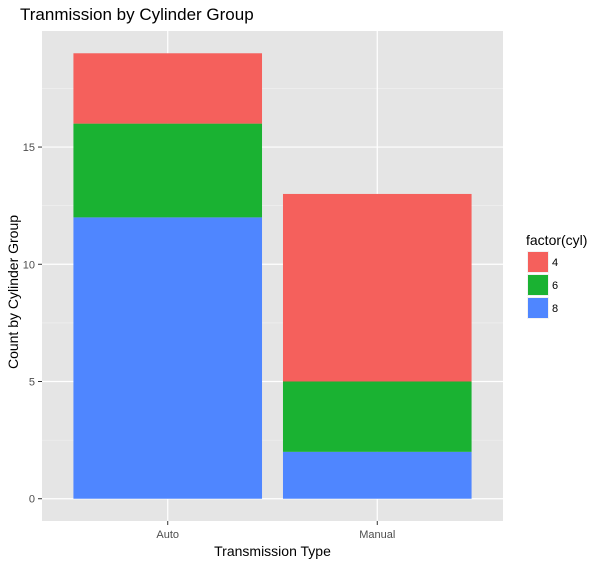 The image size is (605, 567). Describe the element at coordinates (272, 551) in the screenshot. I see `x-axis-title: Transmission Type` at that location.